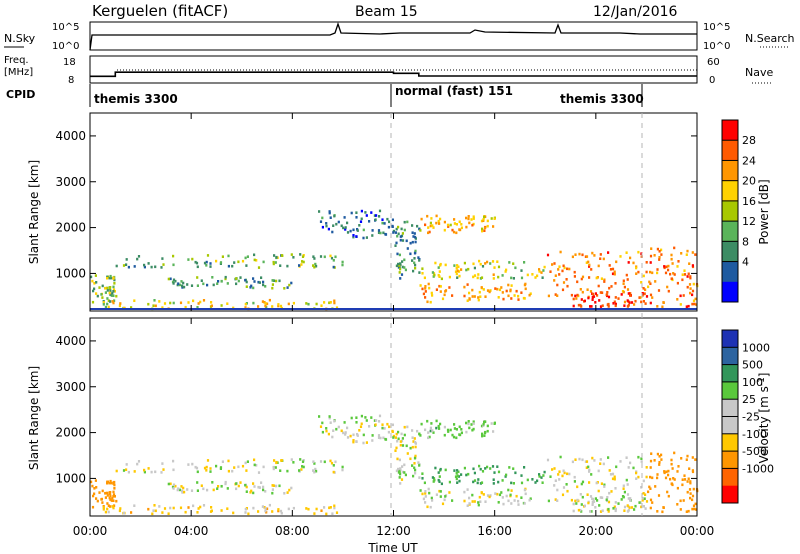 The height and width of the screenshot is (554, 800). I want to click on y-tick-label: 1000, so click(70, 478).